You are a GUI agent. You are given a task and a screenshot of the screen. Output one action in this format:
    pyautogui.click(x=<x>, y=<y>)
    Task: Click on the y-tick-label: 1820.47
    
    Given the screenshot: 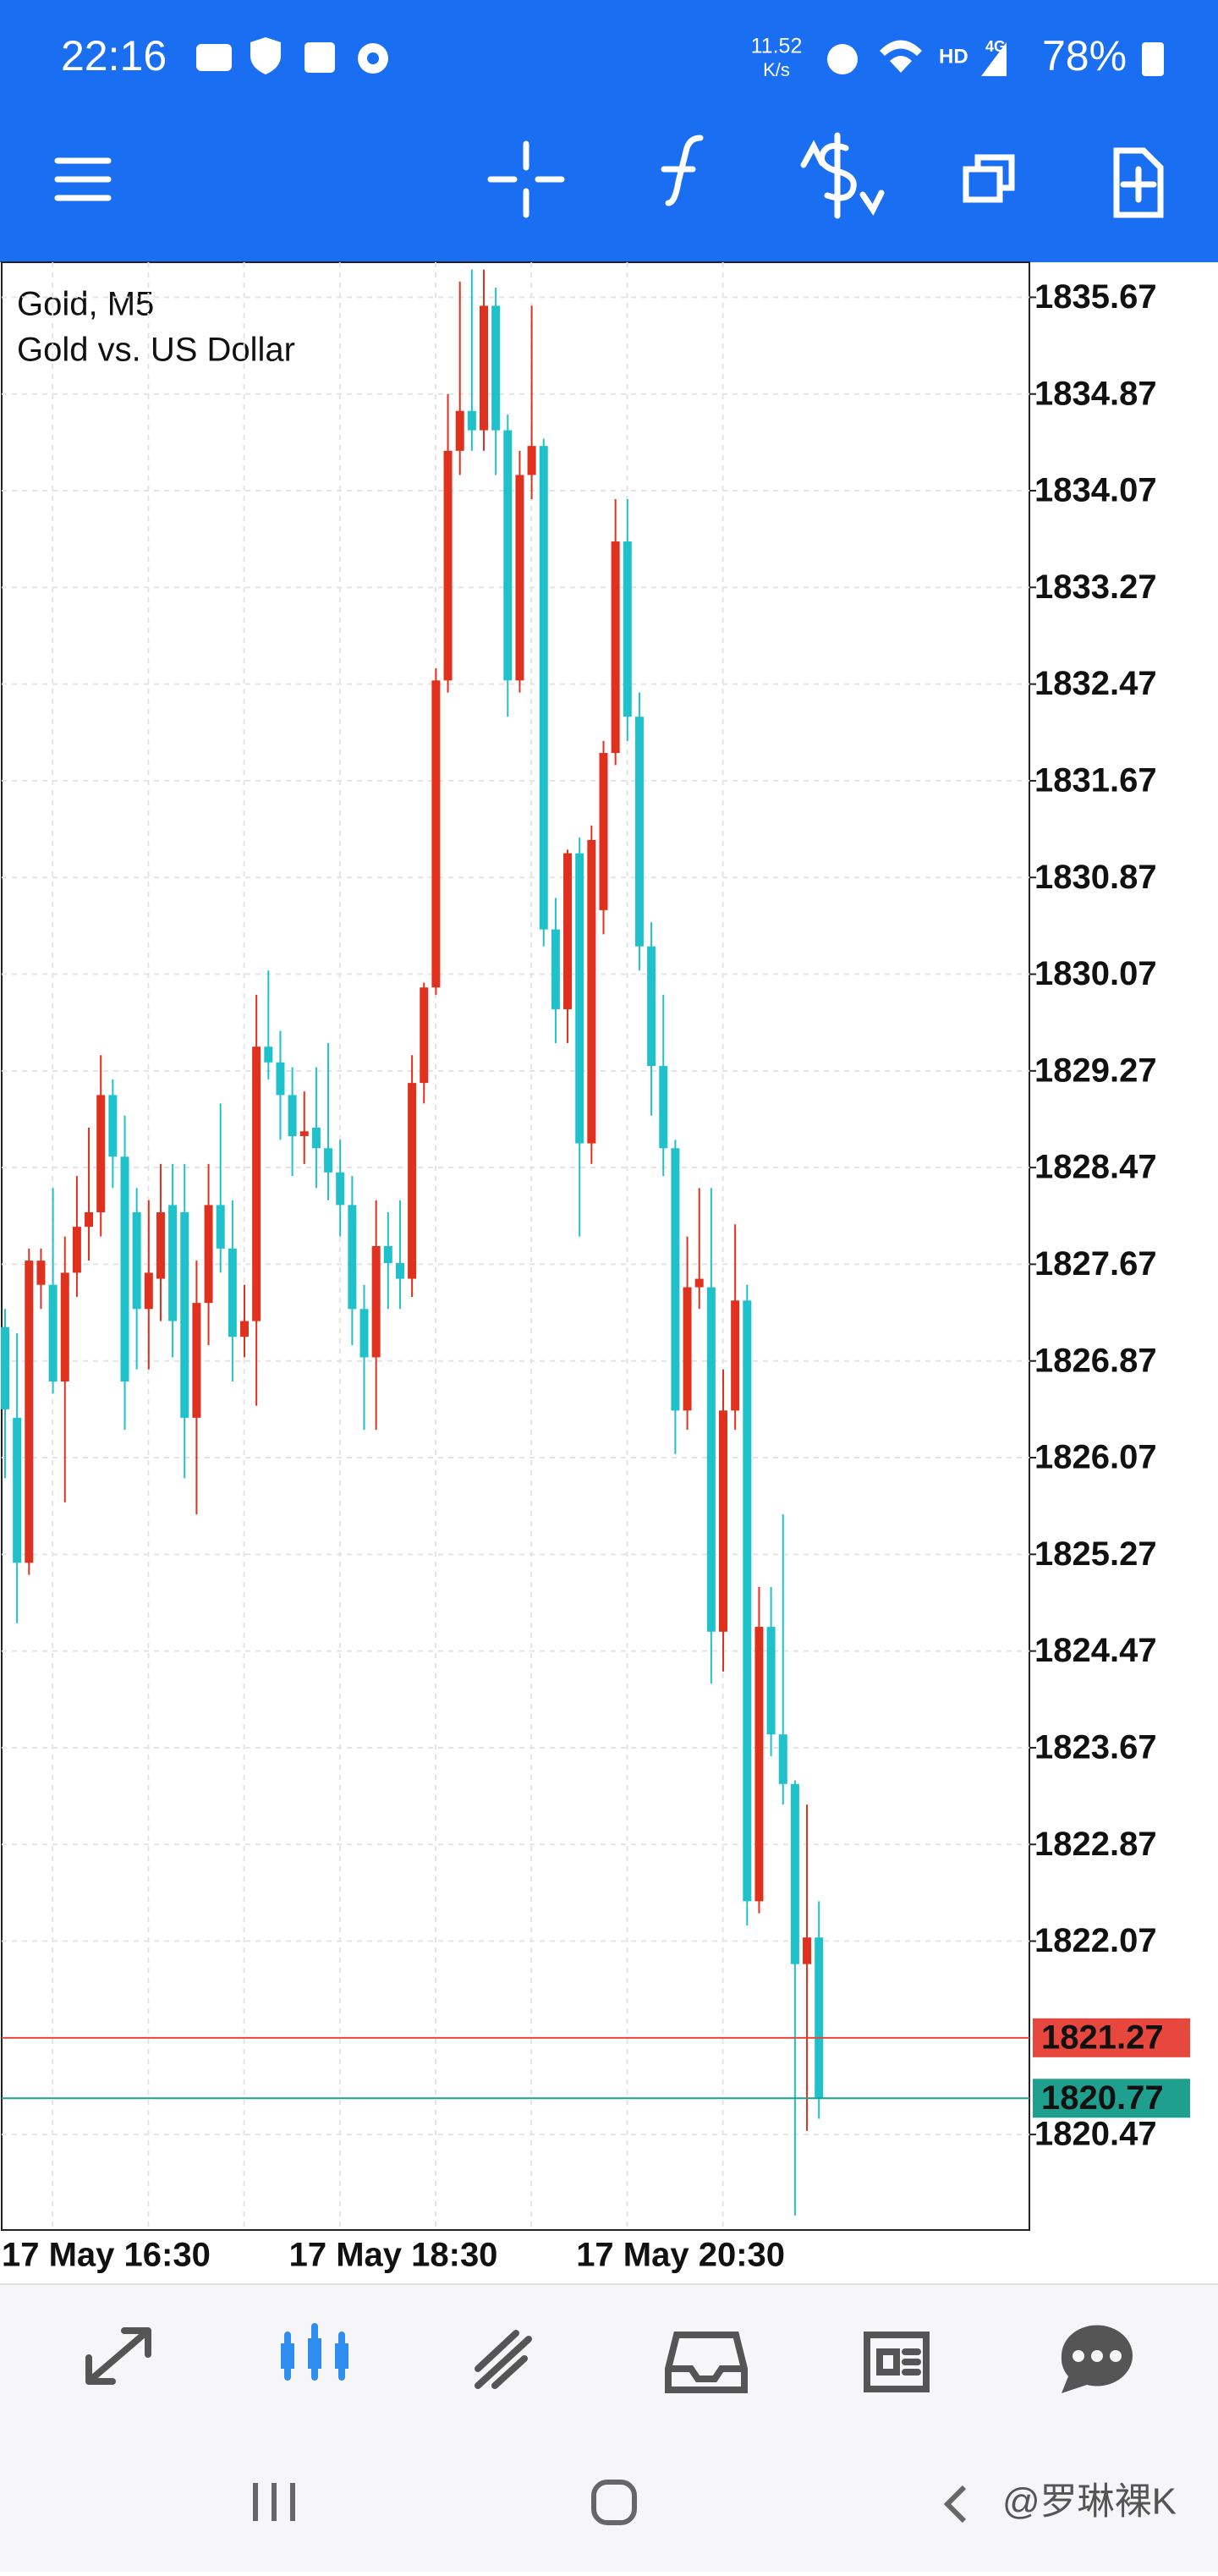 What is the action you would take?
    pyautogui.click(x=1095, y=2135)
    